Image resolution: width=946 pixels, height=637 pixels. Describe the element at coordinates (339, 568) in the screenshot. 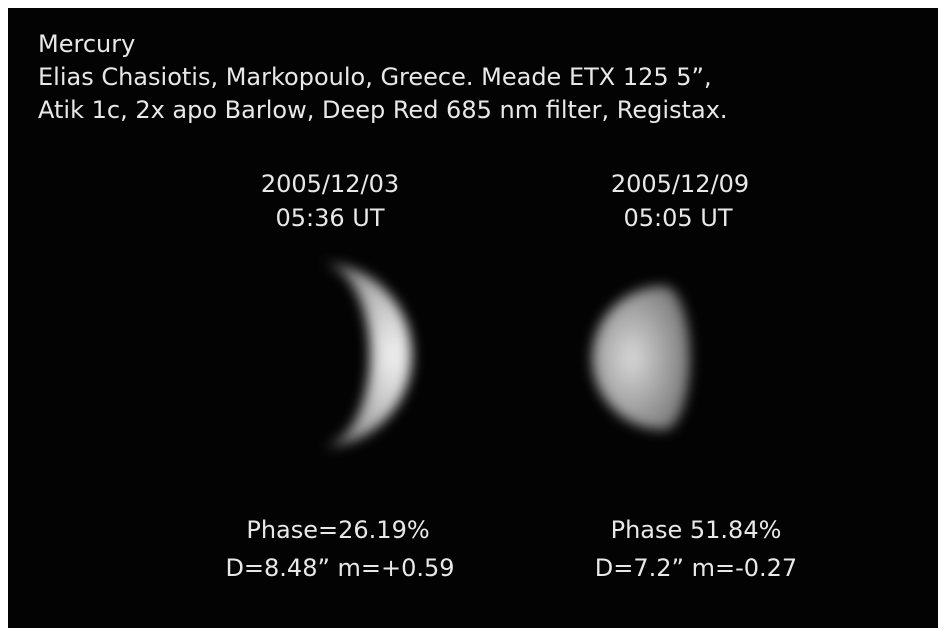

I see `details: D=8.48” m=+0.59` at that location.